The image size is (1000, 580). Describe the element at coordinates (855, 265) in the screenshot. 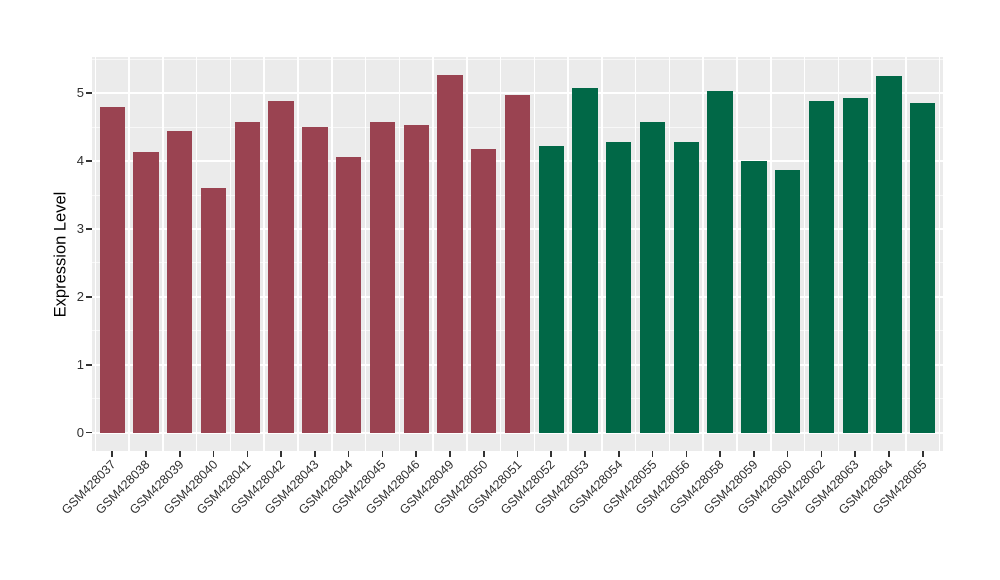

I see `bar-GSM428063` at that location.